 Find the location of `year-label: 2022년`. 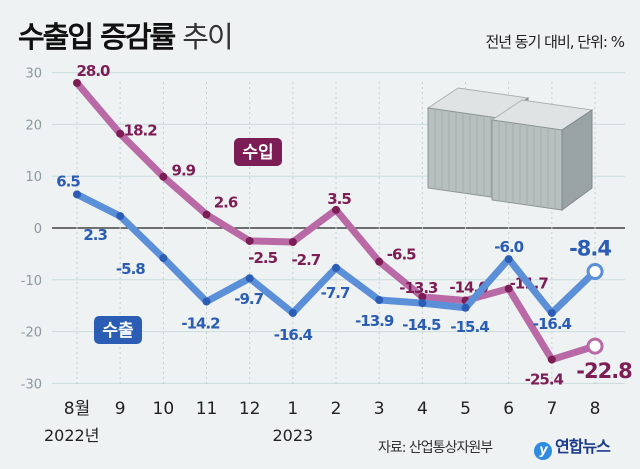

year-label: 2022년 is located at coordinates (71, 435).